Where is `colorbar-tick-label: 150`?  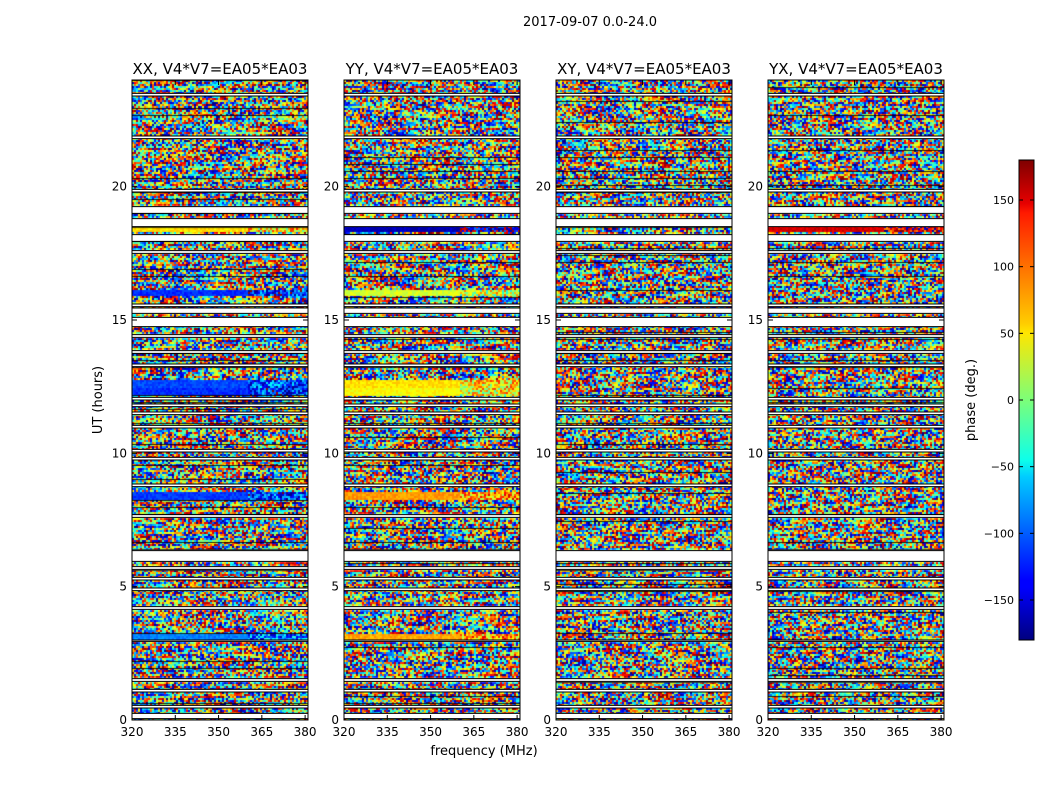
colorbar-tick-label: 150 is located at coordinates (1003, 200).